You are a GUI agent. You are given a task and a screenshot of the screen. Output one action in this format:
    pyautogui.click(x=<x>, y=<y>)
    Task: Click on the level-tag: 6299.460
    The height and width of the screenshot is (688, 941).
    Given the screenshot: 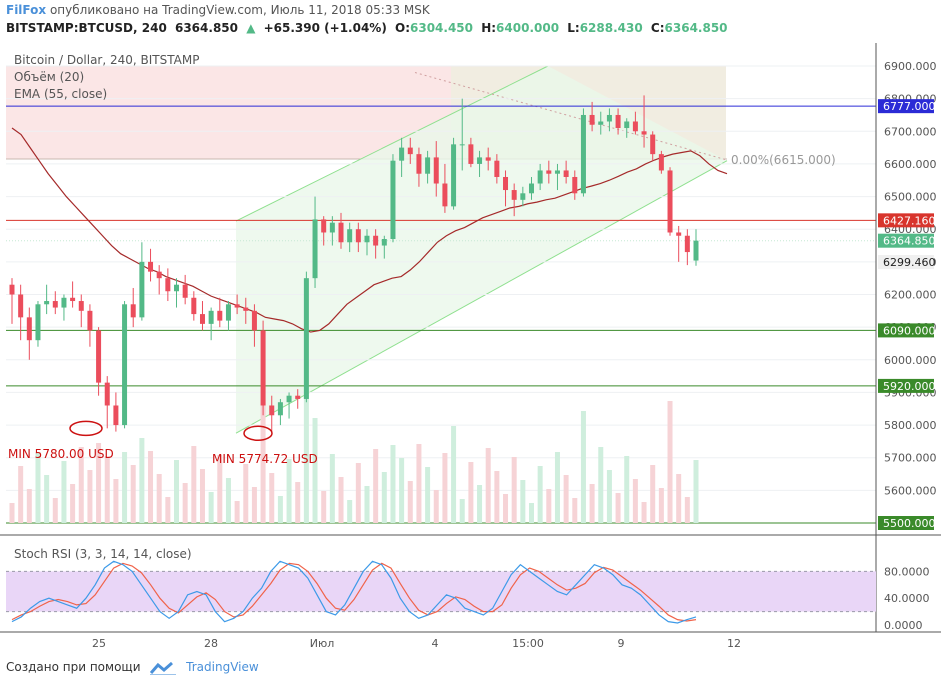 What is the action you would take?
    pyautogui.click(x=909, y=262)
    